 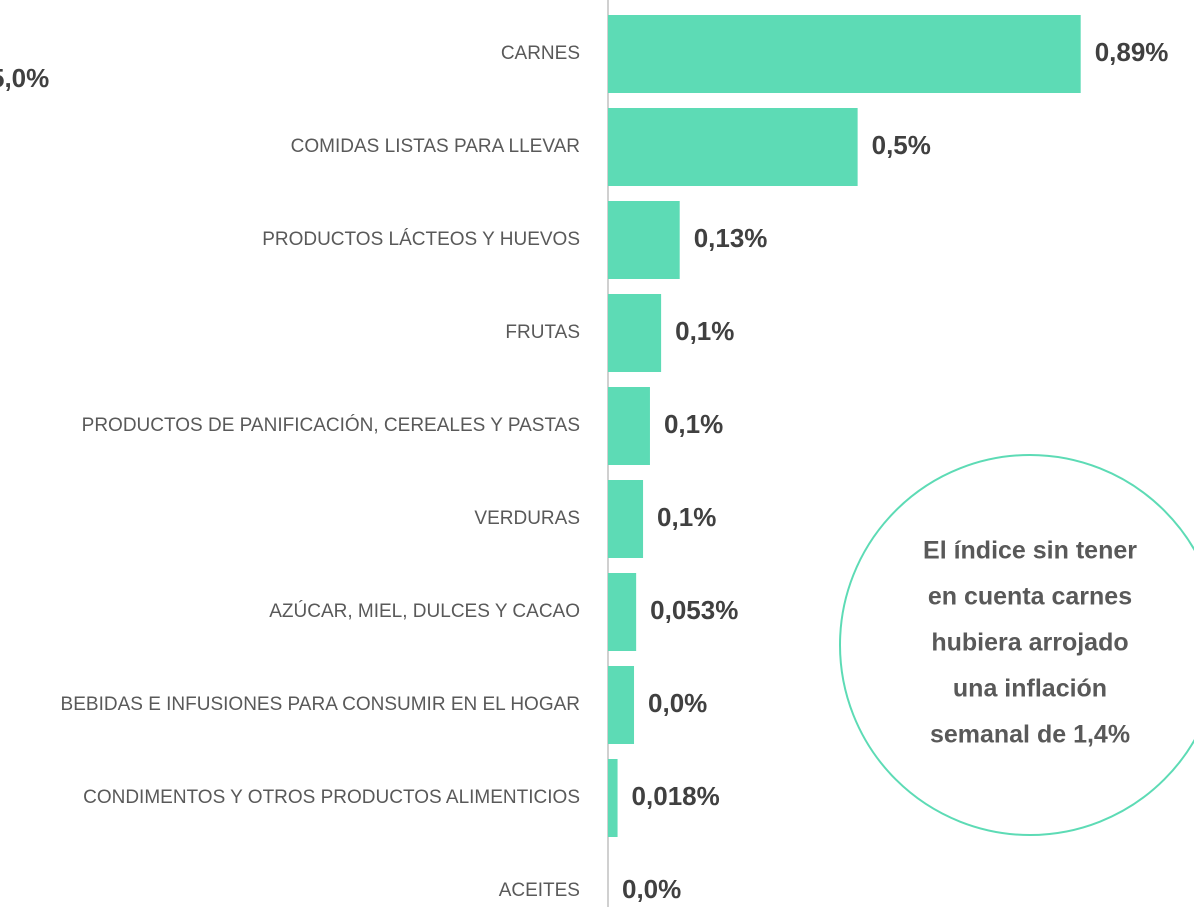 I want to click on category-label: ACEITES, so click(x=539, y=890).